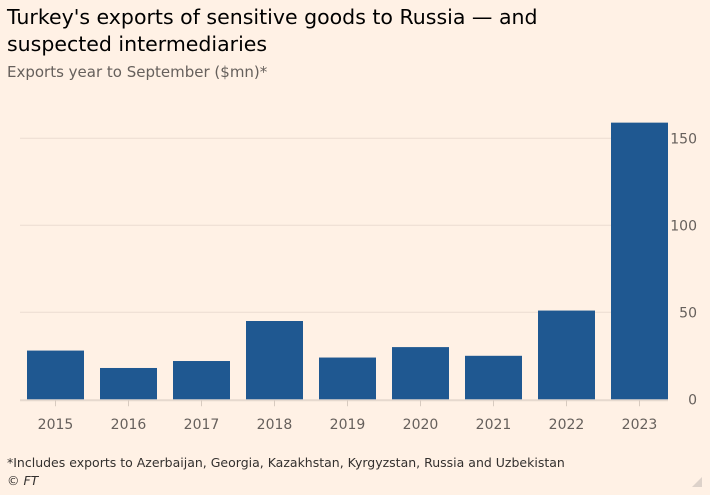 The height and width of the screenshot is (495, 710). I want to click on bar-2023, so click(639, 261).